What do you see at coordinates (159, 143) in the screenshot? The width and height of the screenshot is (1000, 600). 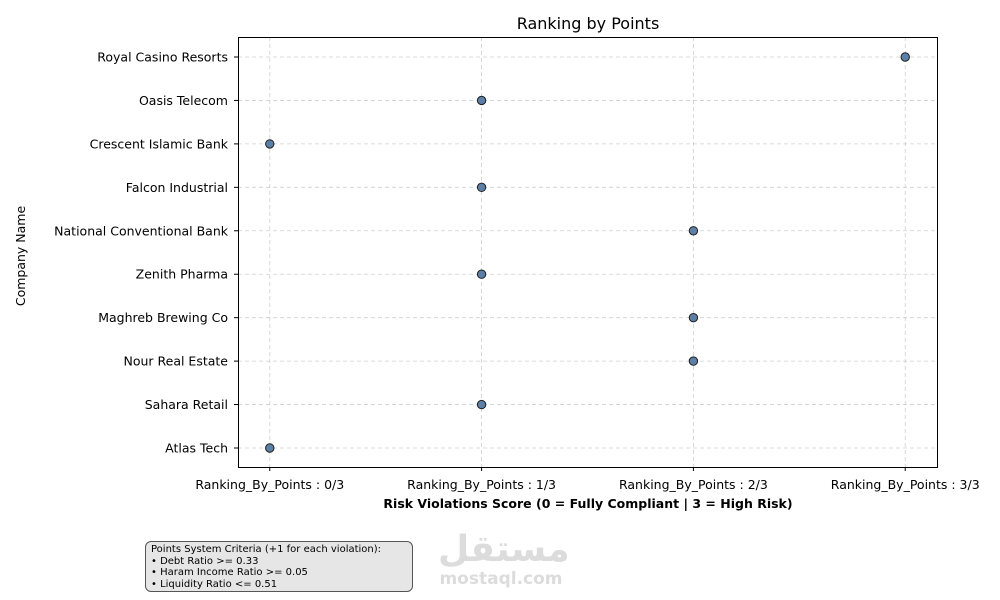 I see `y-tick-label: Crescent Islamic Bank` at bounding box center [159, 143].